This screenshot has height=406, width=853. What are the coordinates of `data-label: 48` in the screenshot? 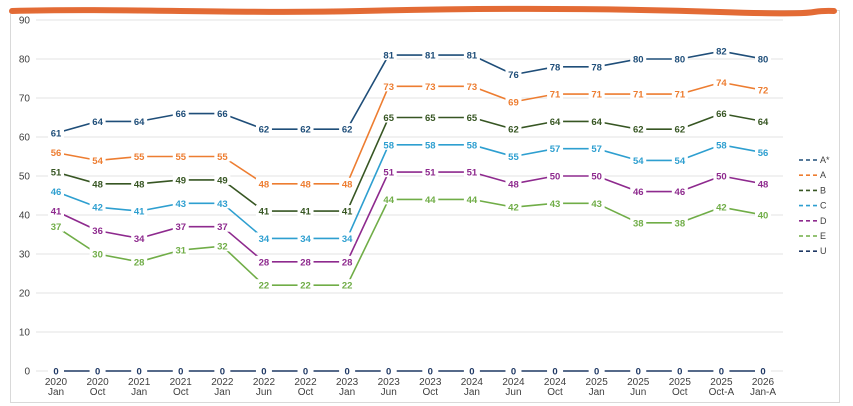 It's located at (513, 184).